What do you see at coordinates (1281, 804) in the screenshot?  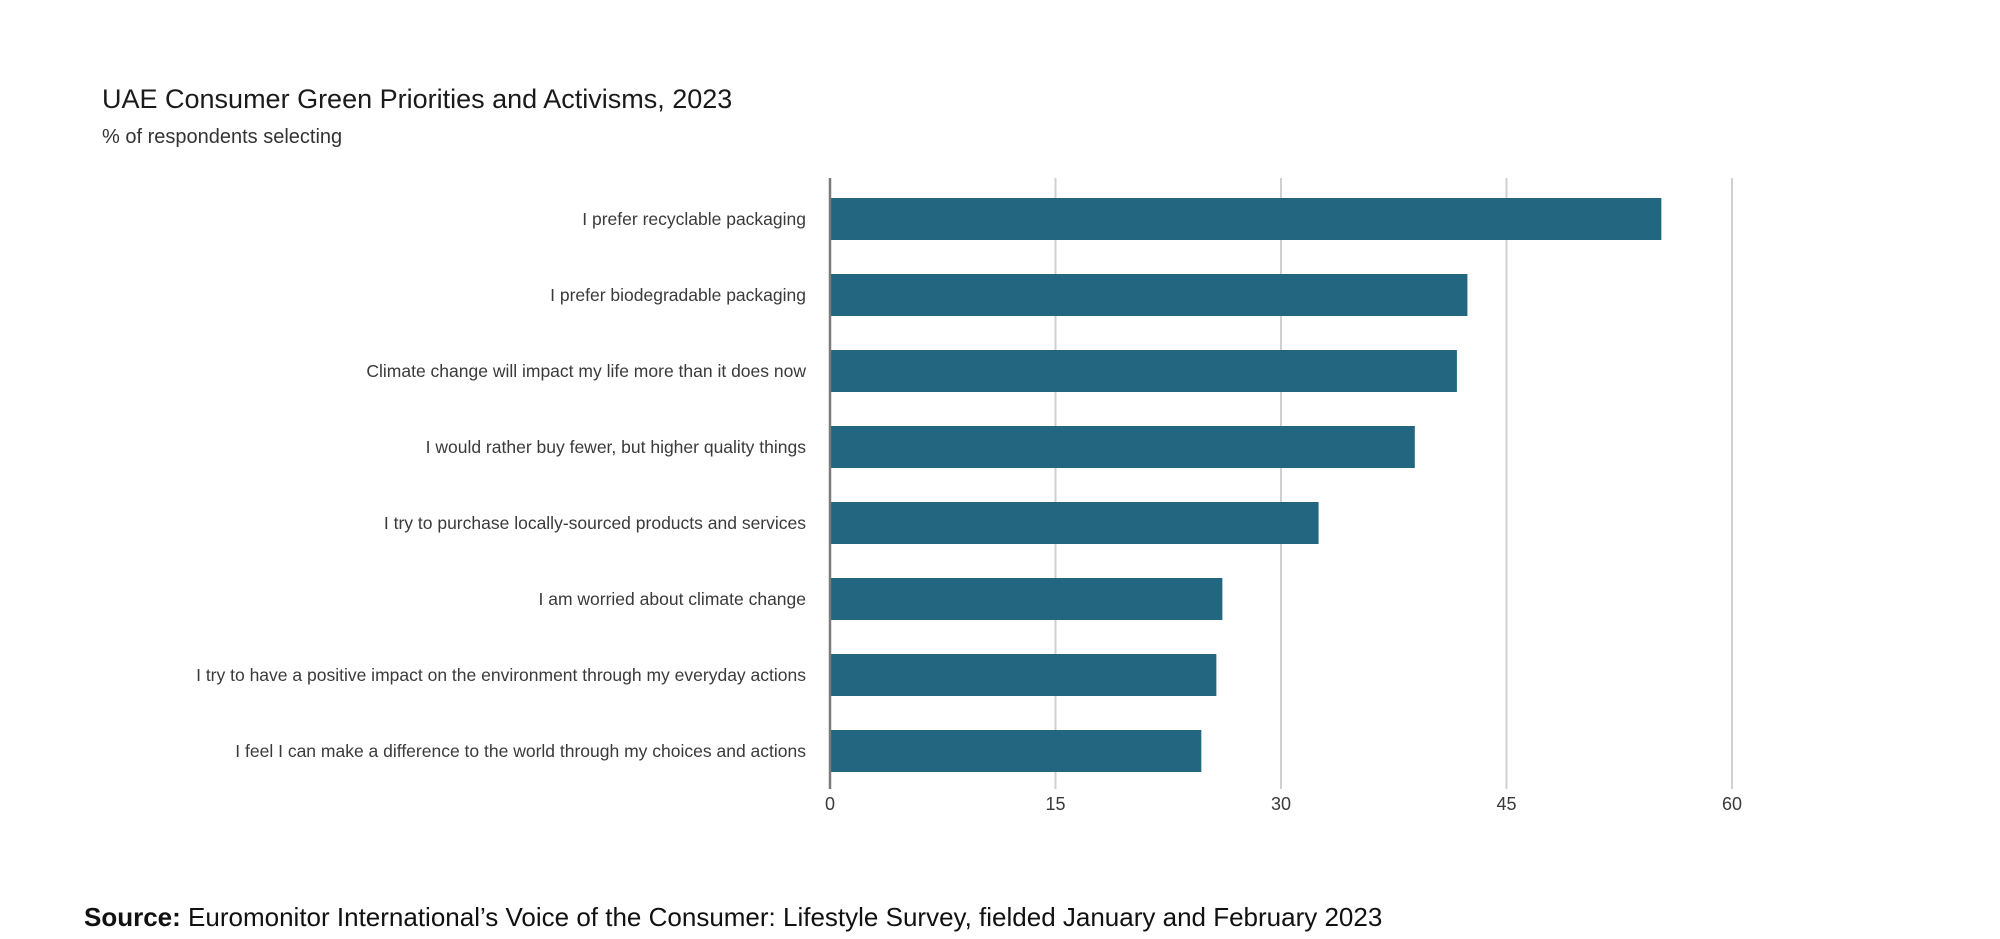 I see `x-tick-label-30: 30` at bounding box center [1281, 804].